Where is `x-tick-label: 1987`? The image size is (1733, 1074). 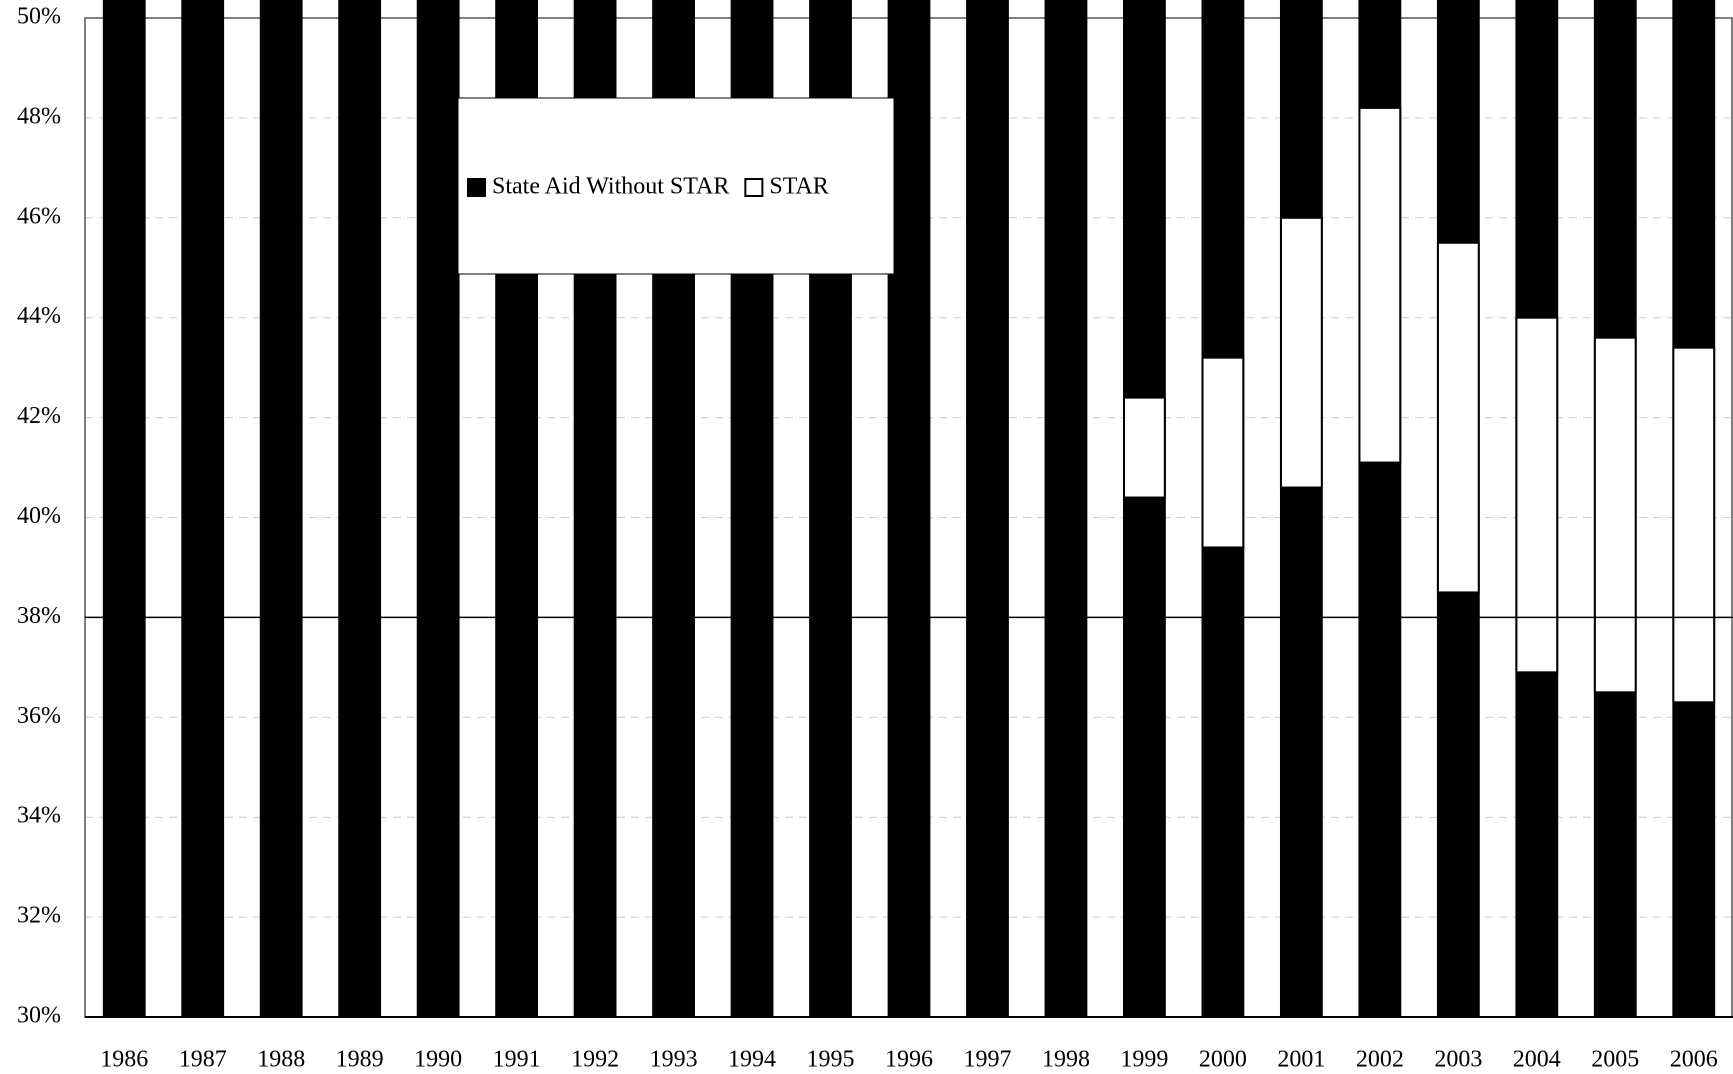
x-tick-label: 1987 is located at coordinates (203, 1060).